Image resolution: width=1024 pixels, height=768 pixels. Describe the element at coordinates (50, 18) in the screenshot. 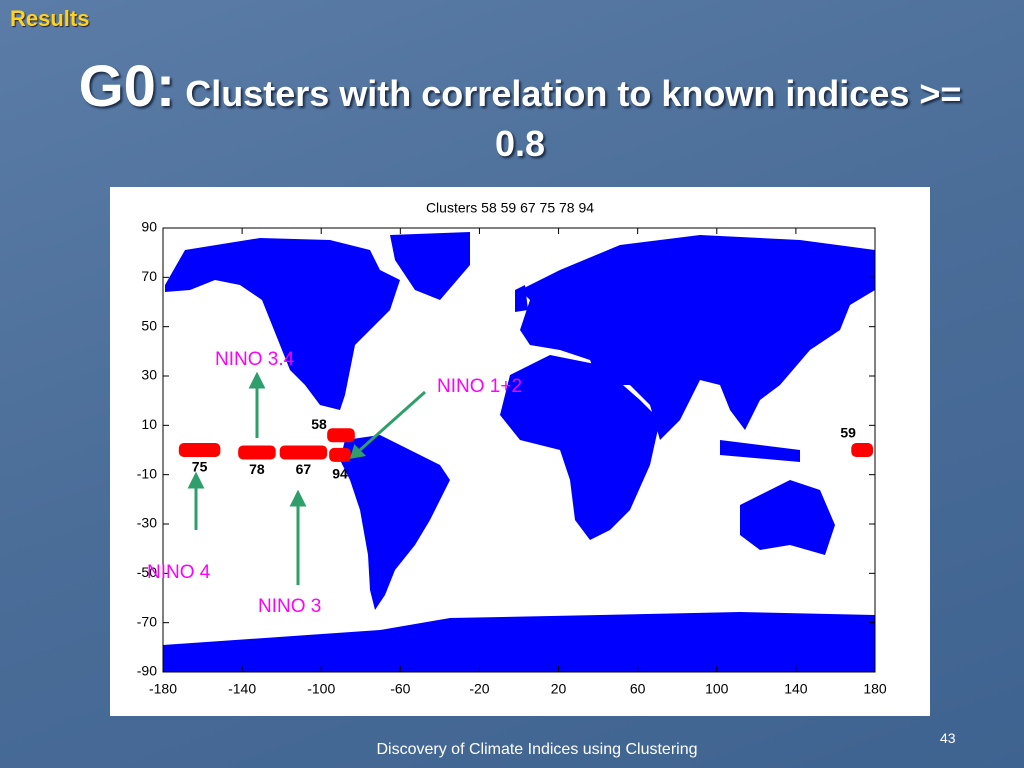

I see `section-header: Results` at that location.